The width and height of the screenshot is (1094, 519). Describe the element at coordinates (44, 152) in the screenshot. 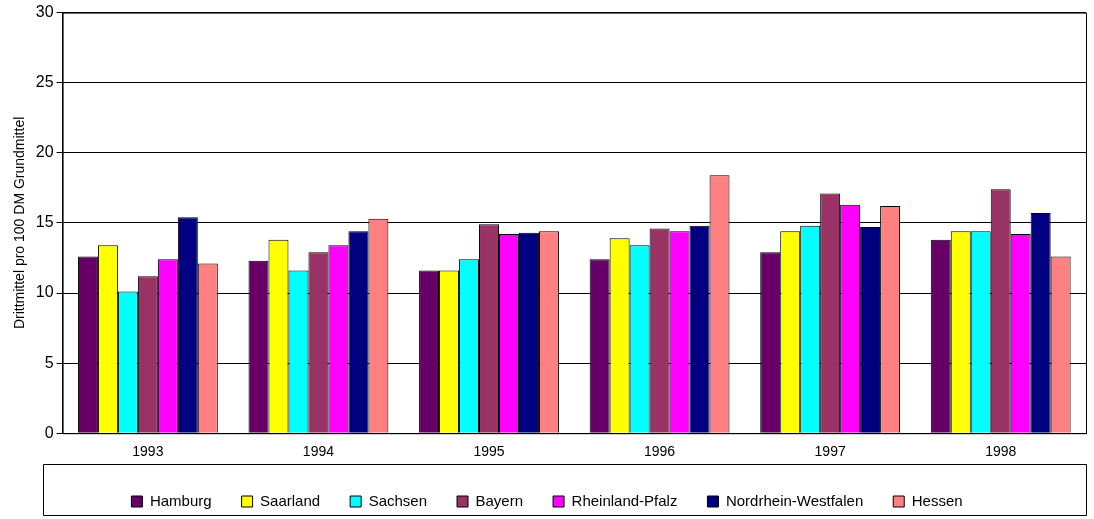

I see `y-tick-label: 20` at that location.